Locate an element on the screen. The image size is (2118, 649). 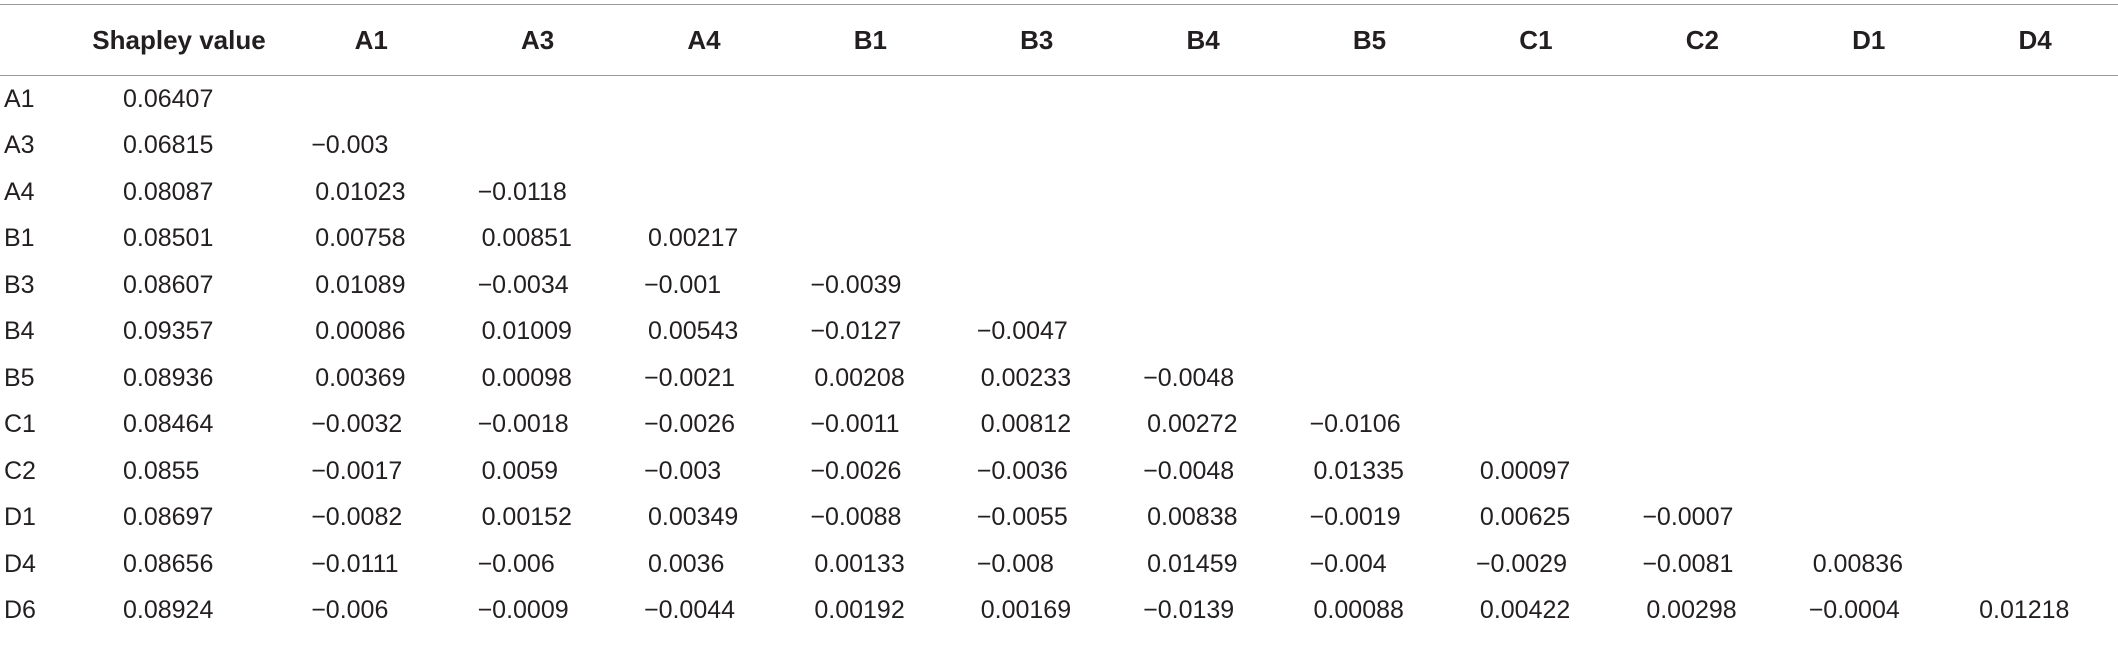
cell-value: 0.08656 is located at coordinates (168, 563).